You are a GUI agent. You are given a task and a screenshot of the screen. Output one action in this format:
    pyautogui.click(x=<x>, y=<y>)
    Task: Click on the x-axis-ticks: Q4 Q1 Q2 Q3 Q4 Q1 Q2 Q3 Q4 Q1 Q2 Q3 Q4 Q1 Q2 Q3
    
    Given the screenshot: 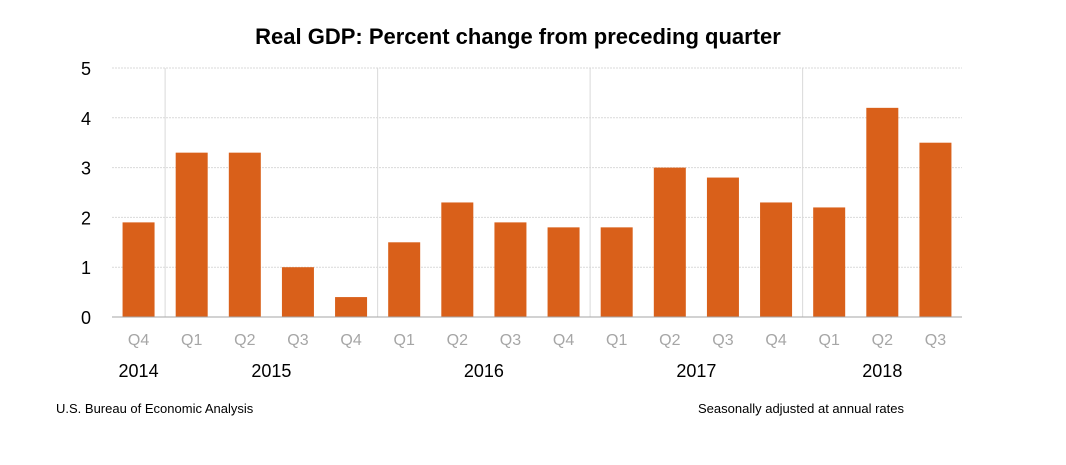 What is the action you would take?
    pyautogui.click(x=537, y=340)
    